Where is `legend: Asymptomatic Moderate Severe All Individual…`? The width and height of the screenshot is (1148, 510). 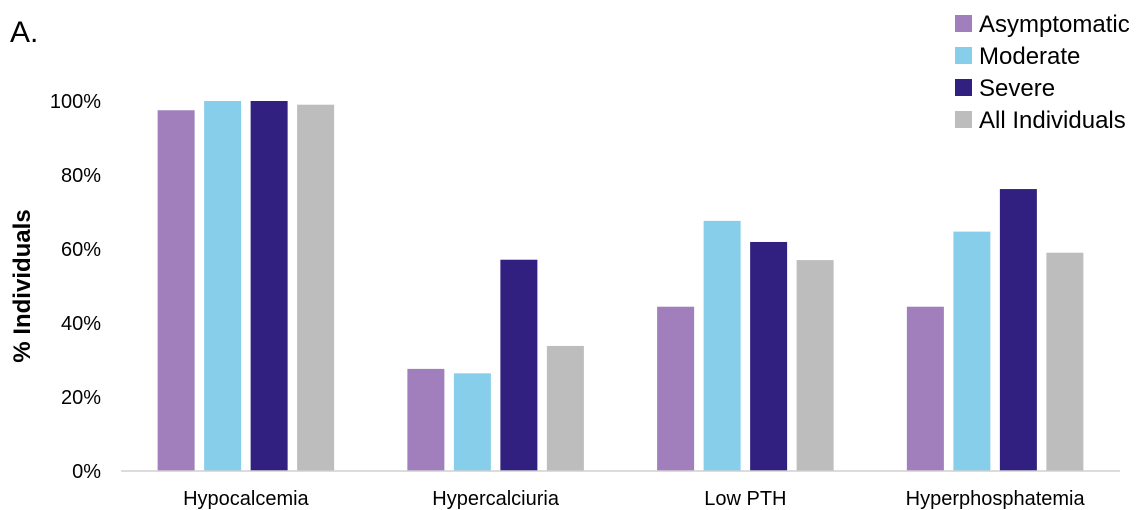
legend: Asymptomatic Moderate Severe All Individual… is located at coordinates (1042, 72).